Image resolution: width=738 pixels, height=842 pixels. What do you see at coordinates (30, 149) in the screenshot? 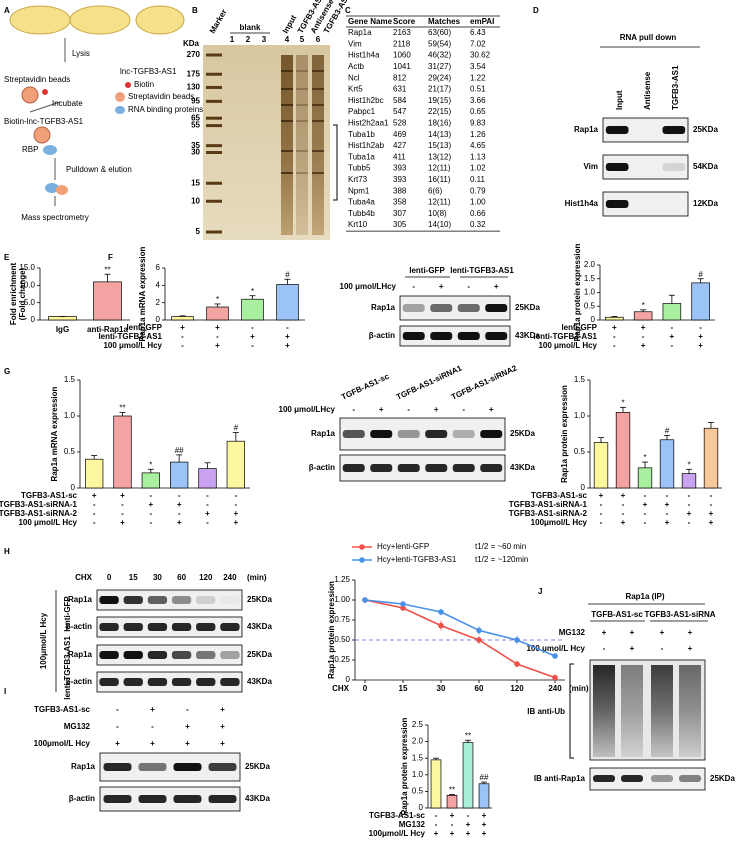
I see `label: RBP` at bounding box center [30, 149].